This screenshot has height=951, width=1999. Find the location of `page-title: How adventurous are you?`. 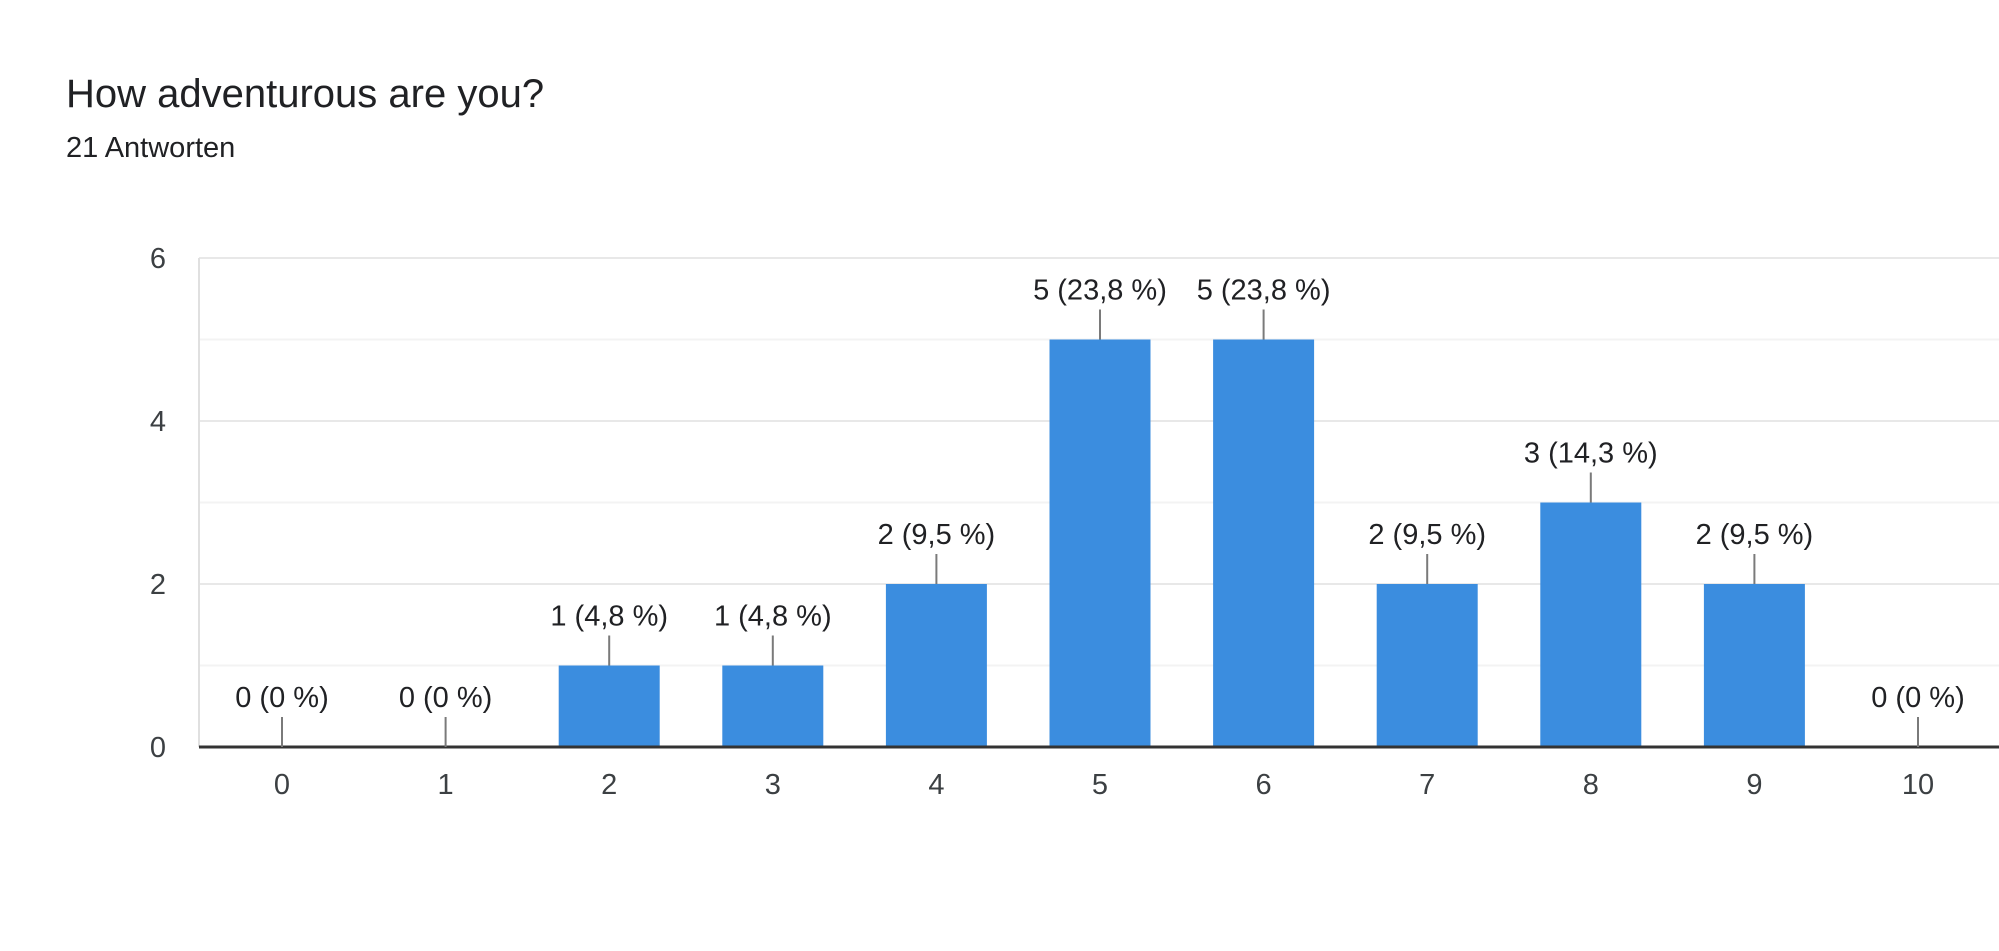

page-title: How adventurous are you? is located at coordinates (305, 94).